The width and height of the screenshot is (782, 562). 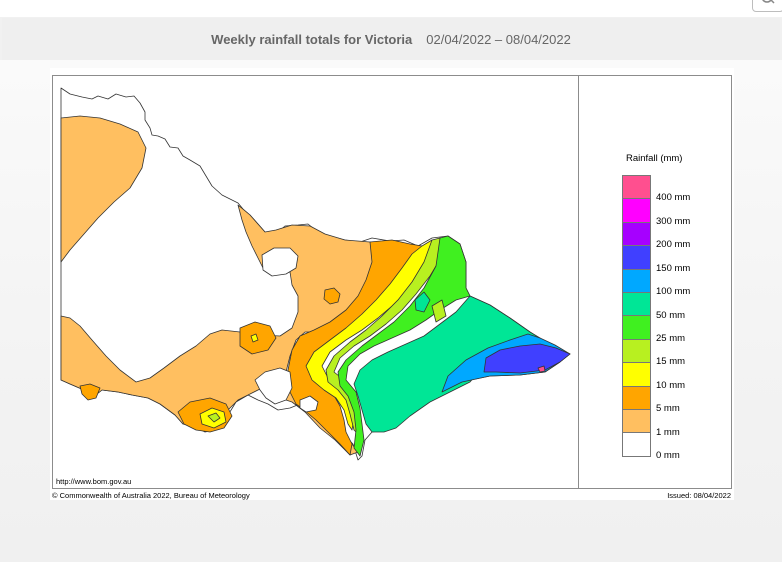 What do you see at coordinates (673, 197) in the screenshot?
I see `legend-label: 400 mm` at bounding box center [673, 197].